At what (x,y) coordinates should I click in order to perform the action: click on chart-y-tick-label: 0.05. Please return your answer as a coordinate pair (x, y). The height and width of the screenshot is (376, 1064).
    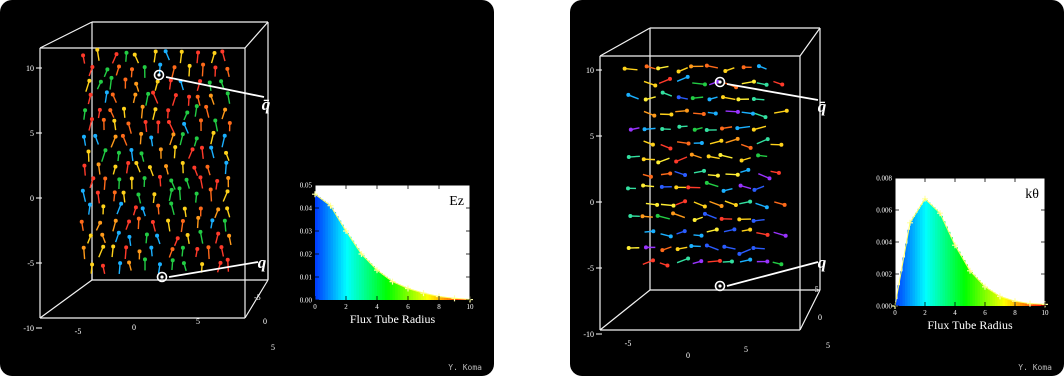
    Looking at the image, I should click on (306, 186).